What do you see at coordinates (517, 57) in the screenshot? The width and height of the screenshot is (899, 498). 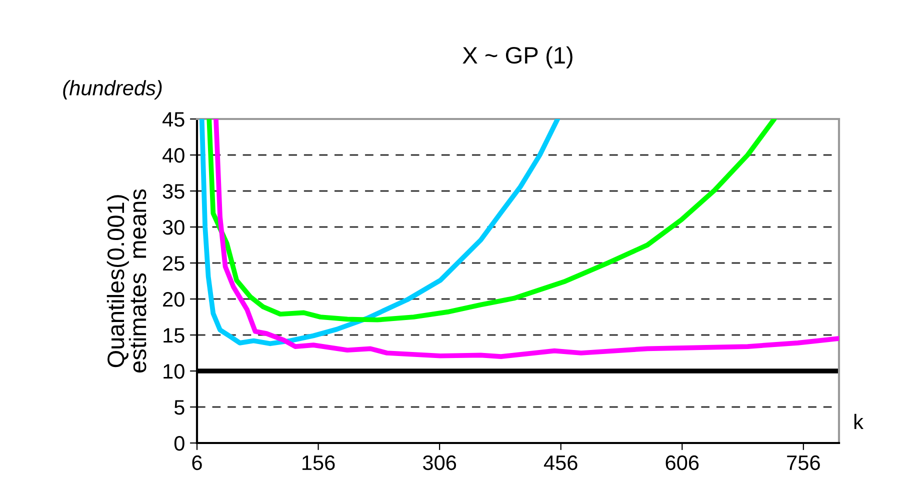 I see `chart-title: X ~ GP (1)` at bounding box center [517, 57].